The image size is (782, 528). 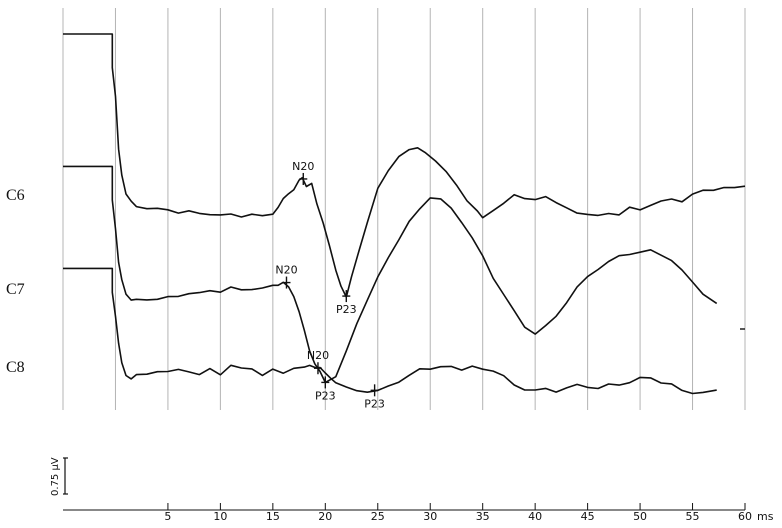 What do you see at coordinates (407, 513) in the screenshot?
I see `x-axis: 5 10 15 20 25 30 35 40 45 50 55 60` at bounding box center [407, 513].